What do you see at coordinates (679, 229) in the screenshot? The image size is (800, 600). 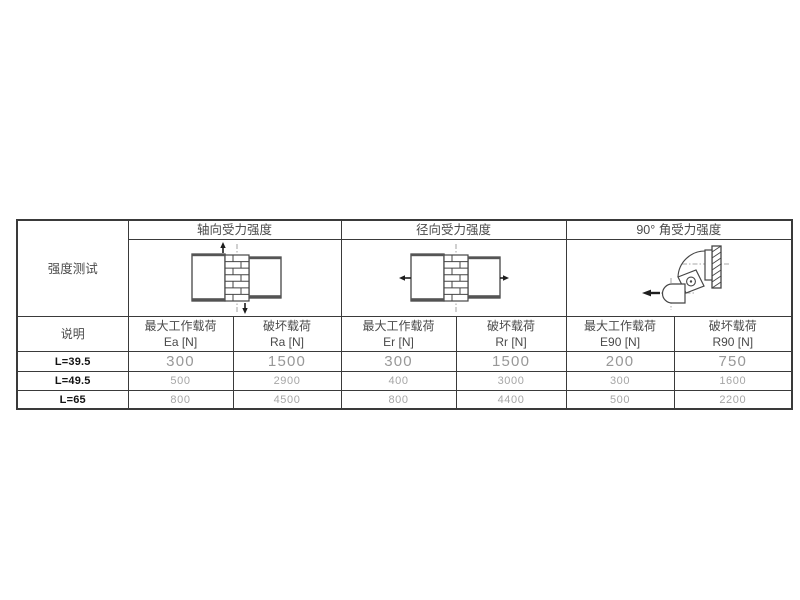 I see `section-title-angle-90: 90° 角受力强度` at bounding box center [679, 229].